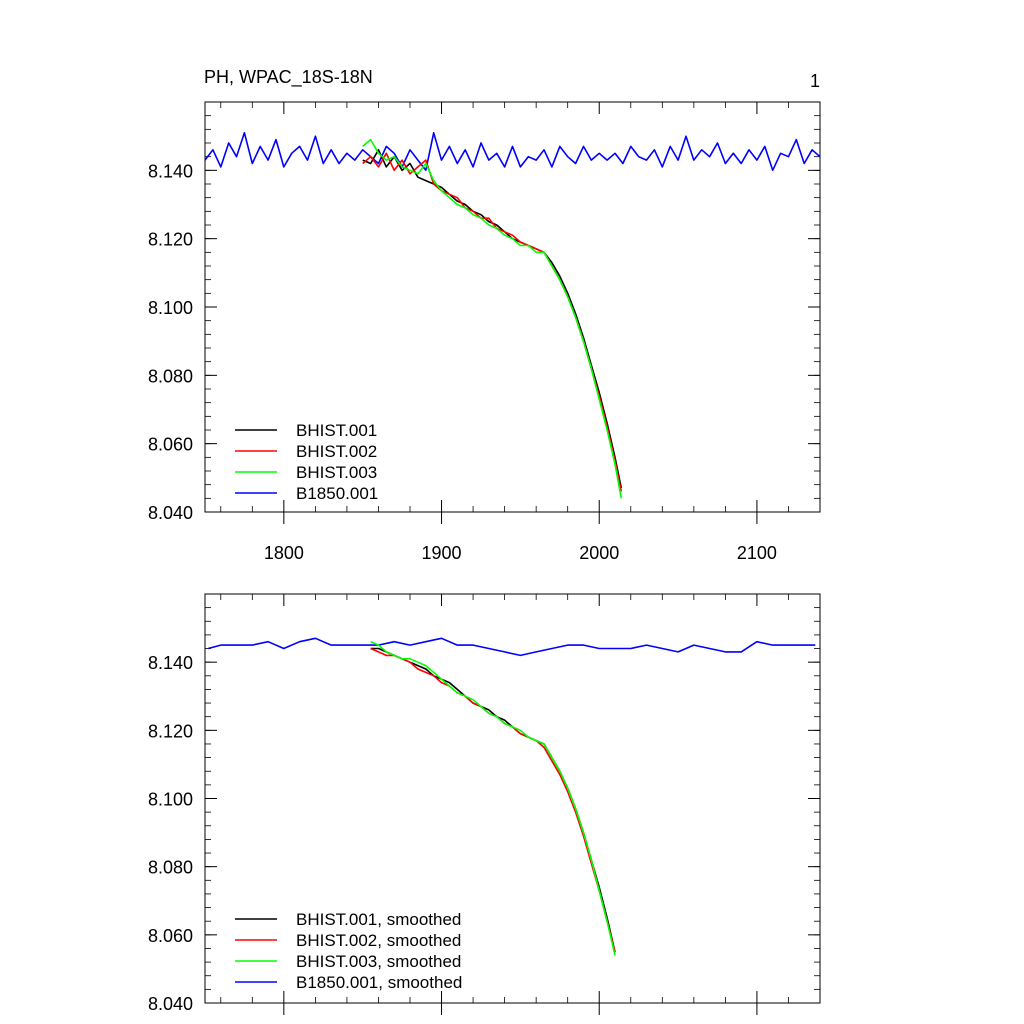 The height and width of the screenshot is (1024, 1024). What do you see at coordinates (599, 553) in the screenshot?
I see `x-tick-label: 2000` at bounding box center [599, 553].